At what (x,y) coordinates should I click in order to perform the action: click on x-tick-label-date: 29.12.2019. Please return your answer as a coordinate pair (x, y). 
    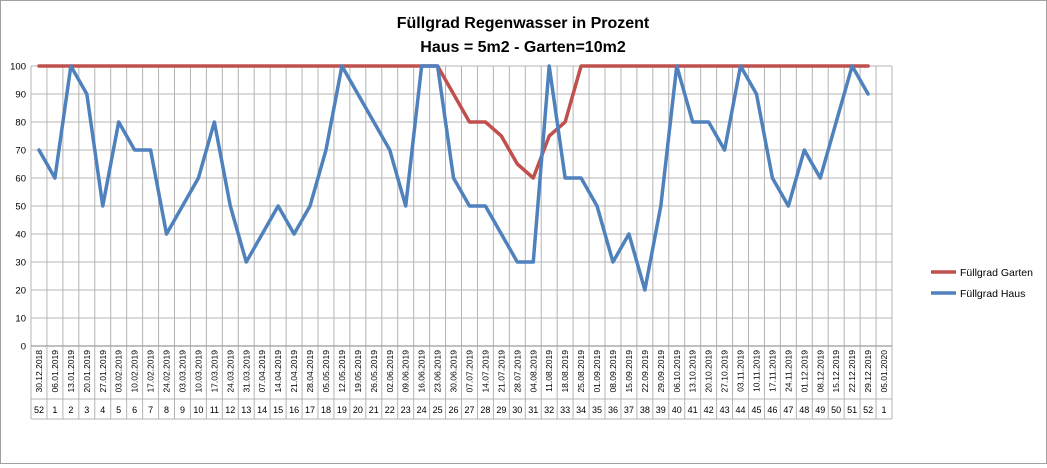
    Looking at the image, I should click on (868, 371).